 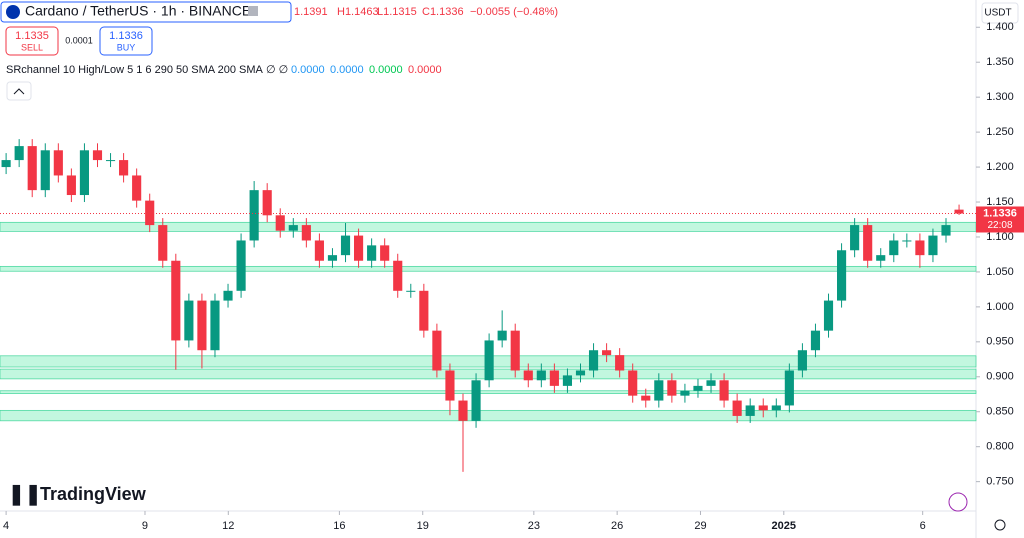 What do you see at coordinates (1000, 167) in the screenshot?
I see `y-tick-label: 1.200` at bounding box center [1000, 167].